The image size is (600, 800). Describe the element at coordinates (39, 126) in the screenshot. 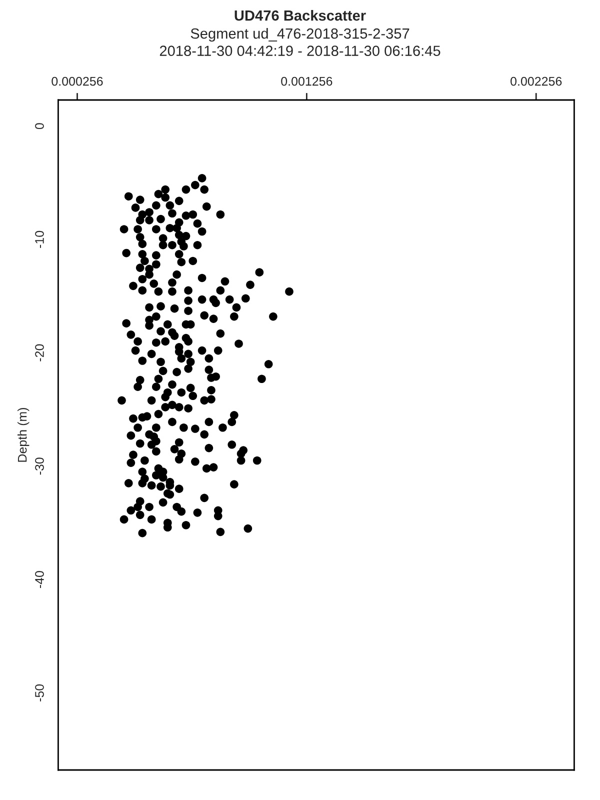

I see `y-tick-label: 0` at that location.